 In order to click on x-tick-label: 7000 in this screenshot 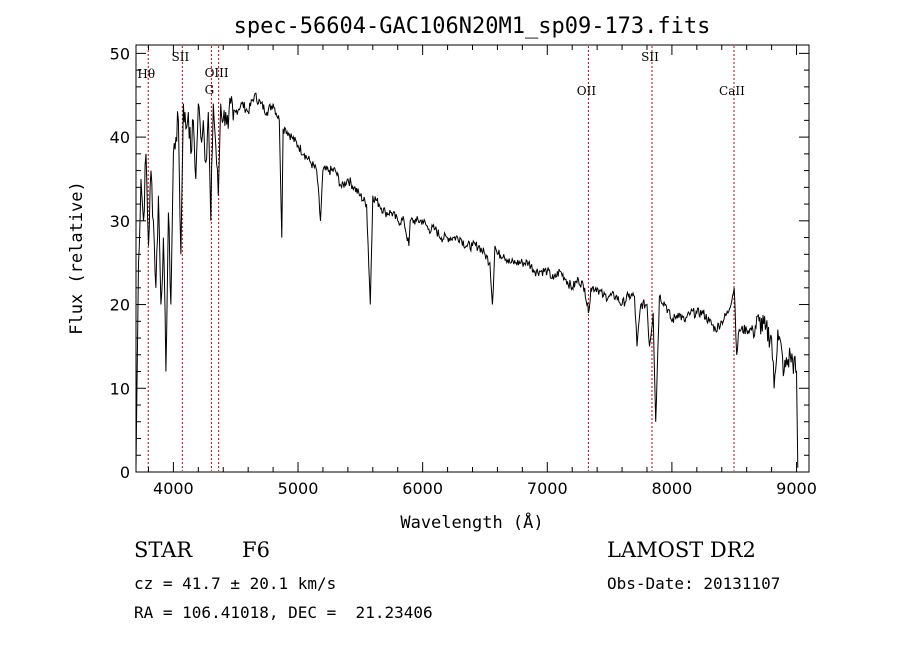, I will do `click(547, 488)`.